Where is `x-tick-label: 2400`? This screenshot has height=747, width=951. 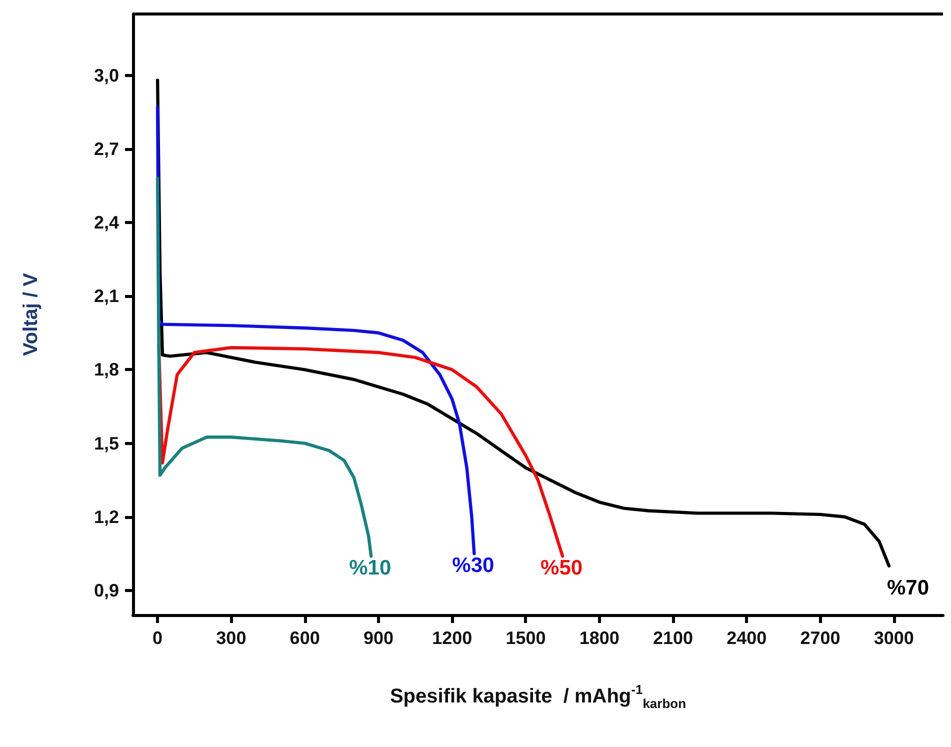
x-tick-label: 2400 is located at coordinates (746, 638).